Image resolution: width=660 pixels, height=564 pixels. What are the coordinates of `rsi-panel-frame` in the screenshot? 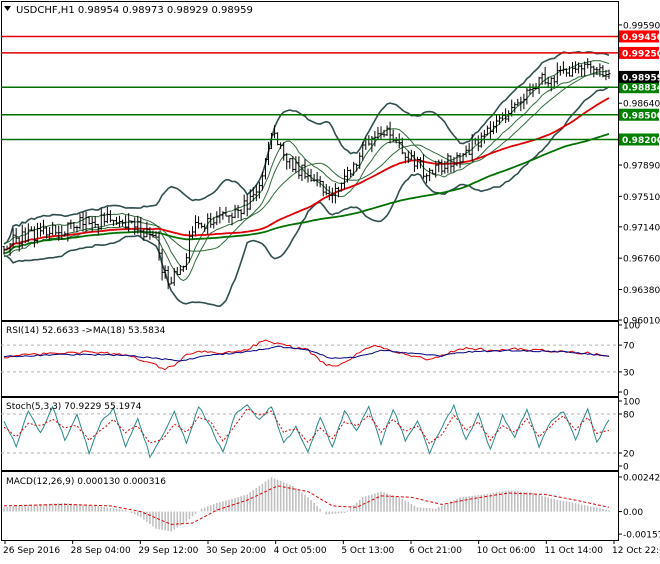 It's located at (310, 359).